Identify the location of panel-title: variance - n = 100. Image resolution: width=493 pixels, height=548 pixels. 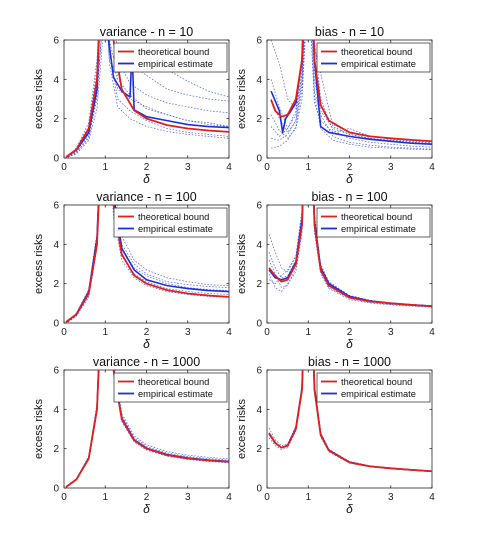
(146, 197).